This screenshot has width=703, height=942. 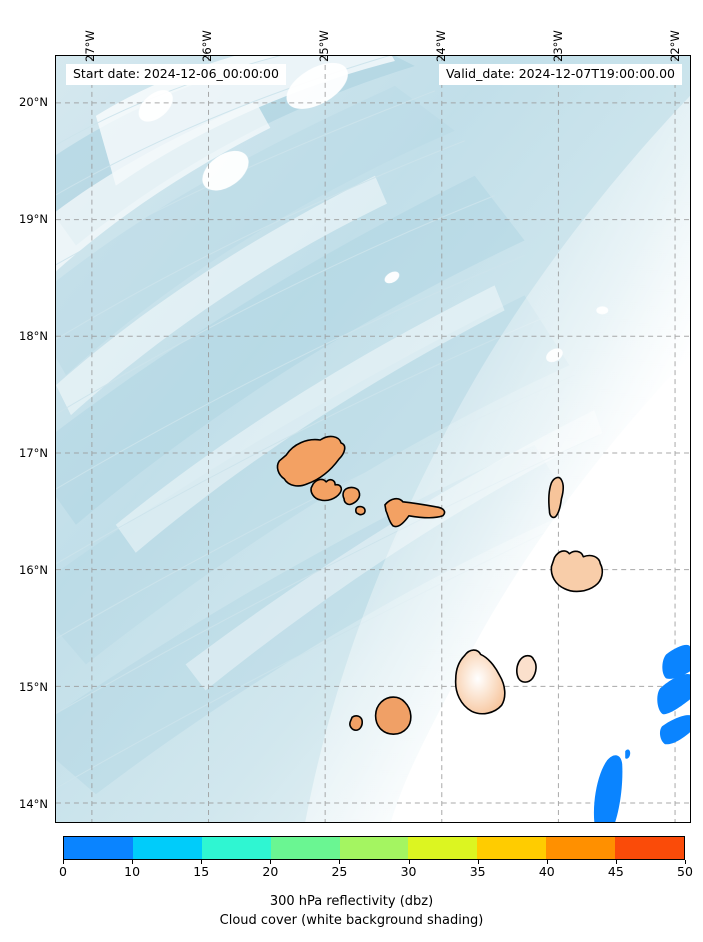 What do you see at coordinates (675, 46) in the screenshot?
I see `lon-tick-22w: 22°W` at bounding box center [675, 46].